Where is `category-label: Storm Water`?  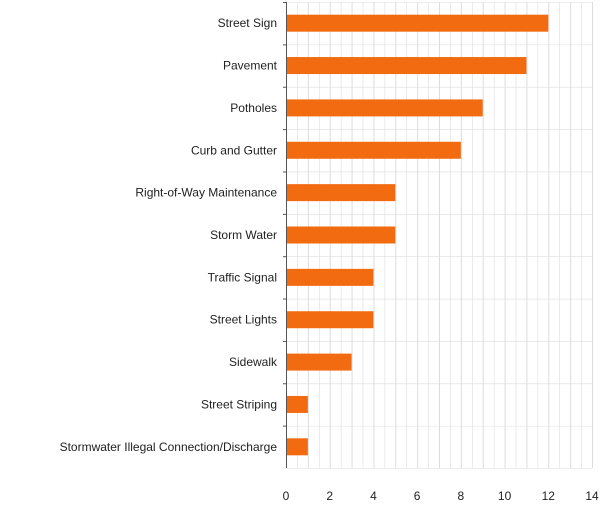
category-label: Storm Water is located at coordinates (243, 235).